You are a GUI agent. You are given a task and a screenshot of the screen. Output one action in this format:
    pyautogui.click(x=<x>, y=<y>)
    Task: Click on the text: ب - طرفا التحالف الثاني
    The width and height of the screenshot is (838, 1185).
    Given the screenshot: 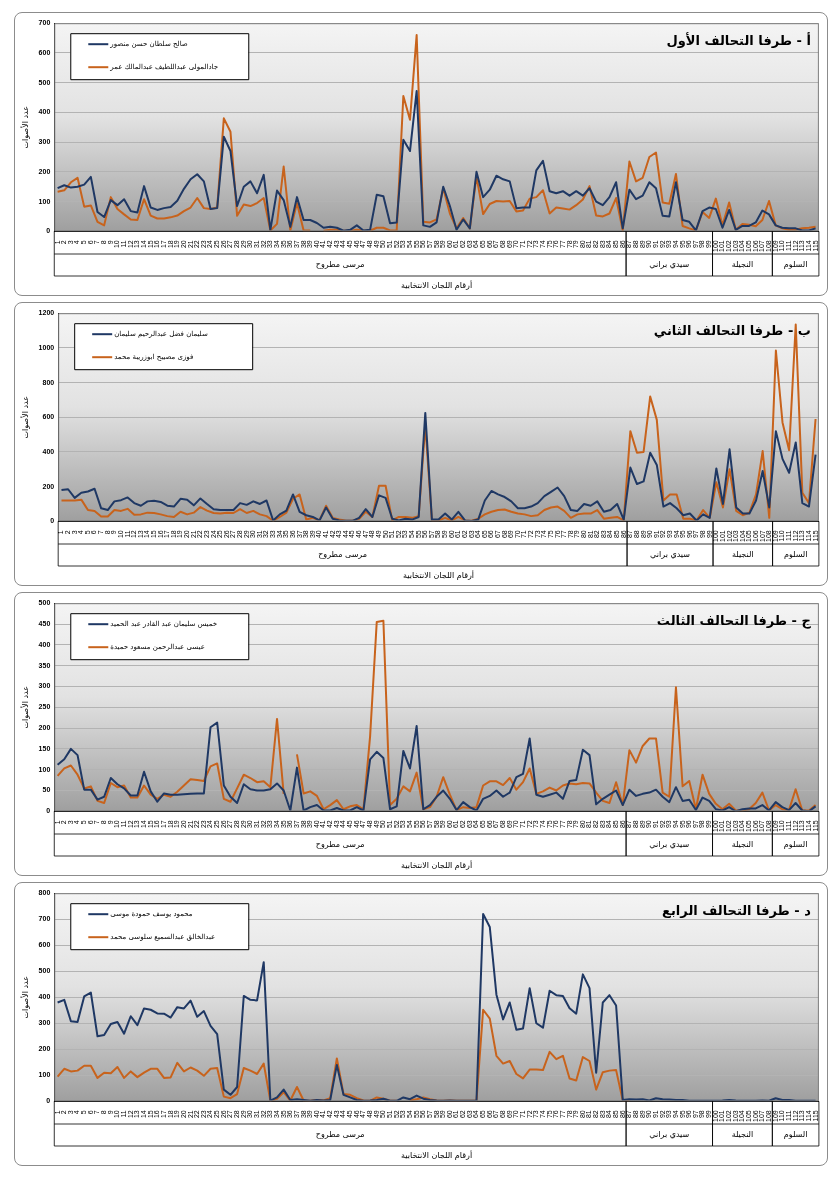 What is the action you would take?
    pyautogui.click(x=732, y=330)
    